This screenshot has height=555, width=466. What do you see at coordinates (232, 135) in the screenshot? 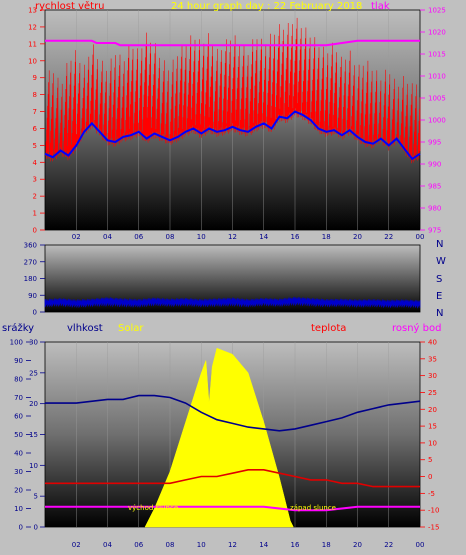
I see `wind-speed-series` at bounding box center [232, 135].